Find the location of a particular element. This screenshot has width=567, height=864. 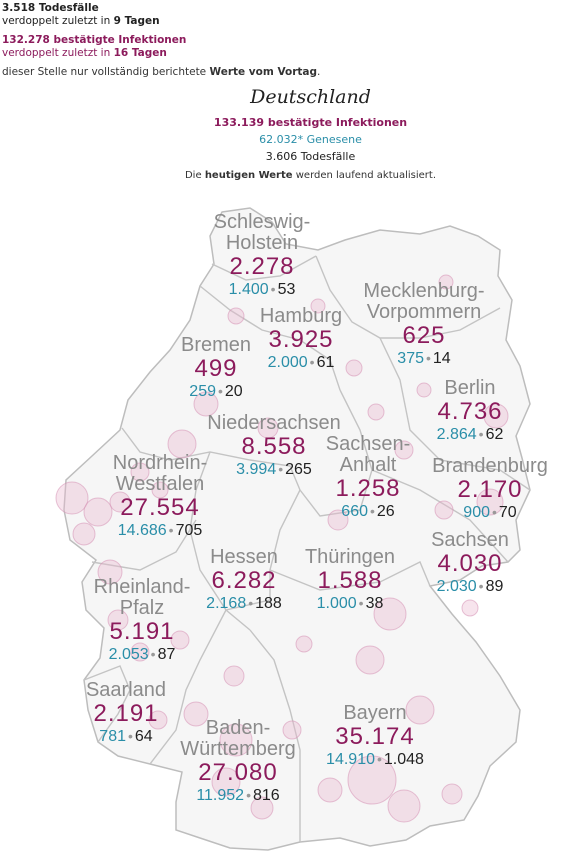

state-name: Saarland is located at coordinates (126, 690).